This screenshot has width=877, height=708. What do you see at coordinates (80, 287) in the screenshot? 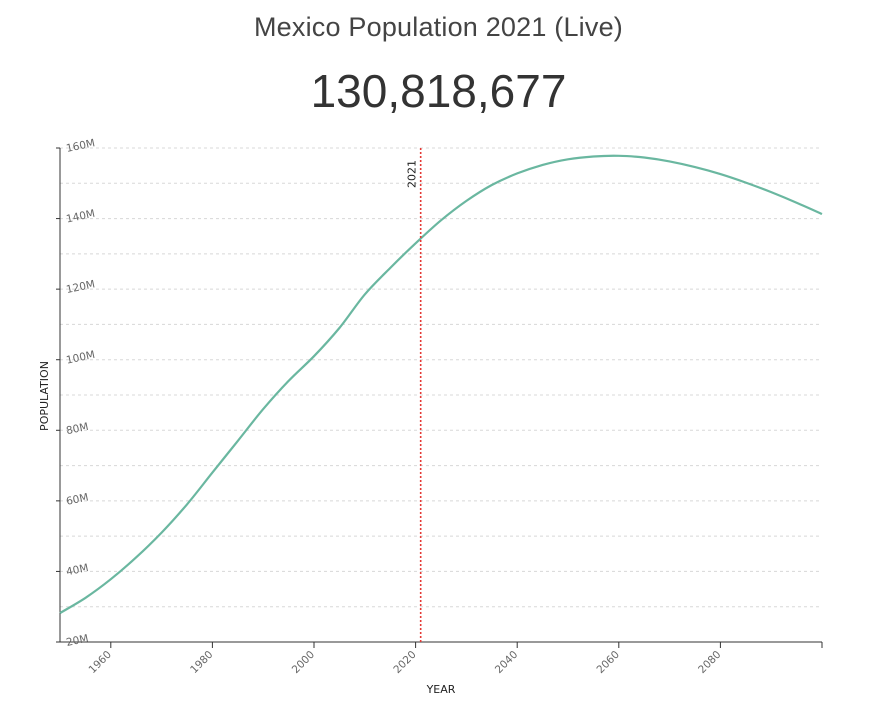
I see `y-tick-label: 120M` at bounding box center [80, 287].